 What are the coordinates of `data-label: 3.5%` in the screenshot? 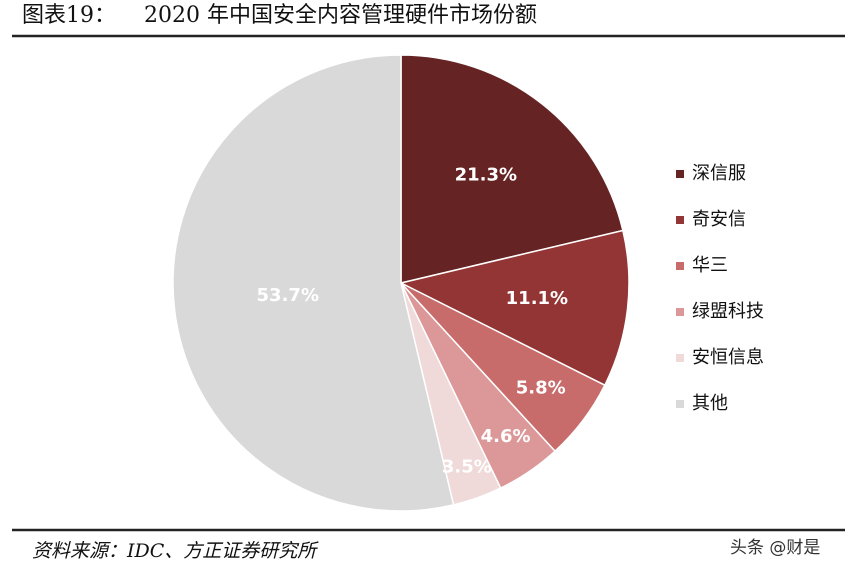 It's located at (467, 467).